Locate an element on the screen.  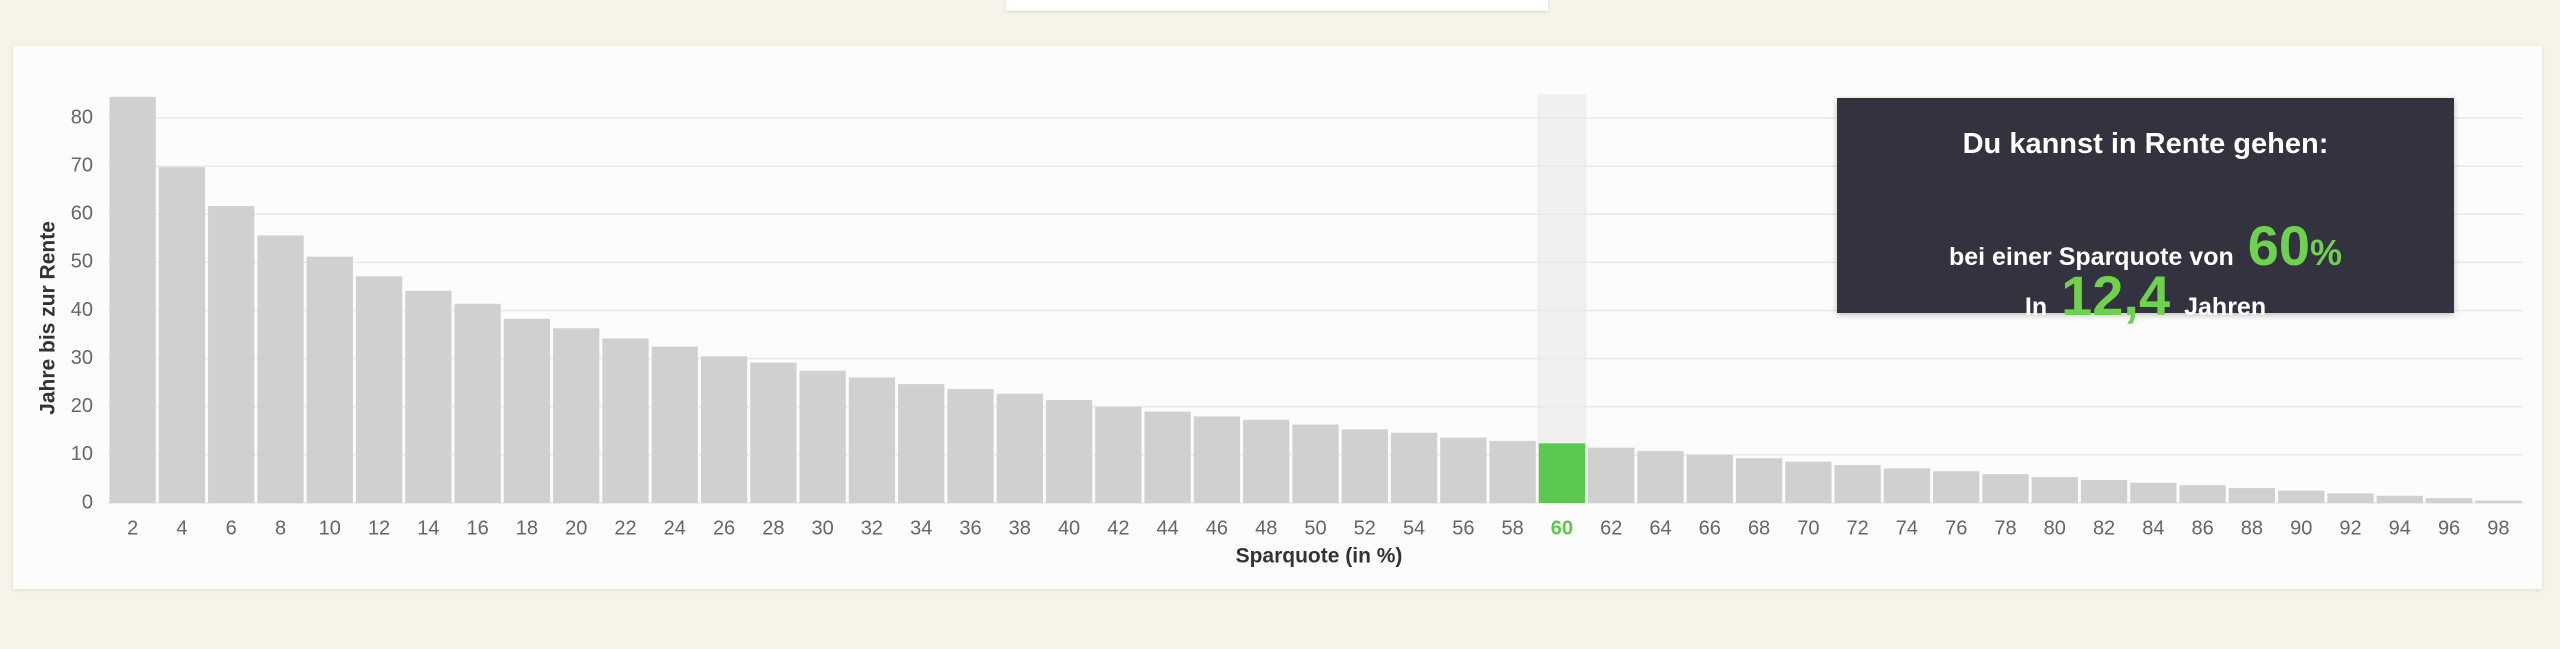
x-tick-label: 48 is located at coordinates (1266, 528).